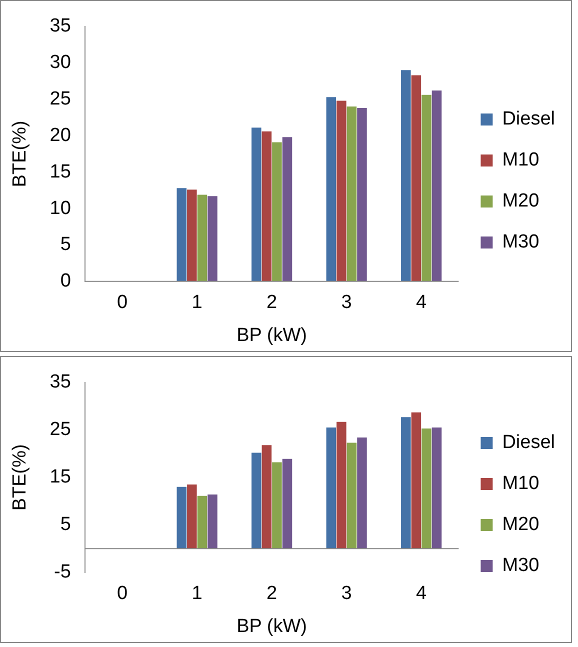 The width and height of the screenshot is (578, 647). I want to click on y-tick-label: 30, so click(60, 63).